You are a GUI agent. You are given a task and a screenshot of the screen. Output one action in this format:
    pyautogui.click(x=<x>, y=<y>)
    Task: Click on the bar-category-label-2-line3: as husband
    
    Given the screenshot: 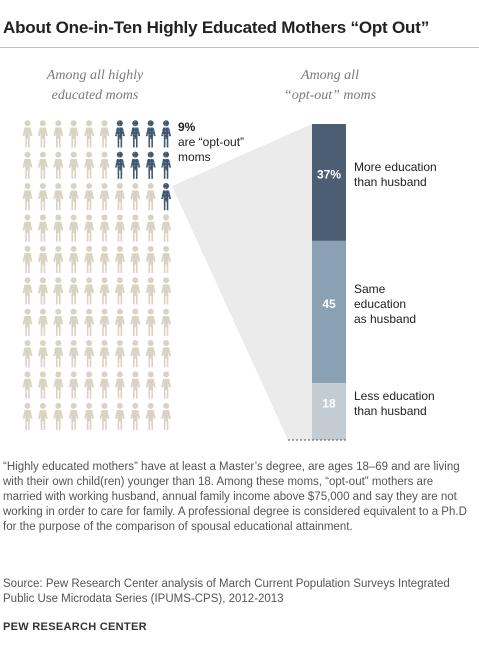 What is the action you would take?
    pyautogui.click(x=385, y=319)
    